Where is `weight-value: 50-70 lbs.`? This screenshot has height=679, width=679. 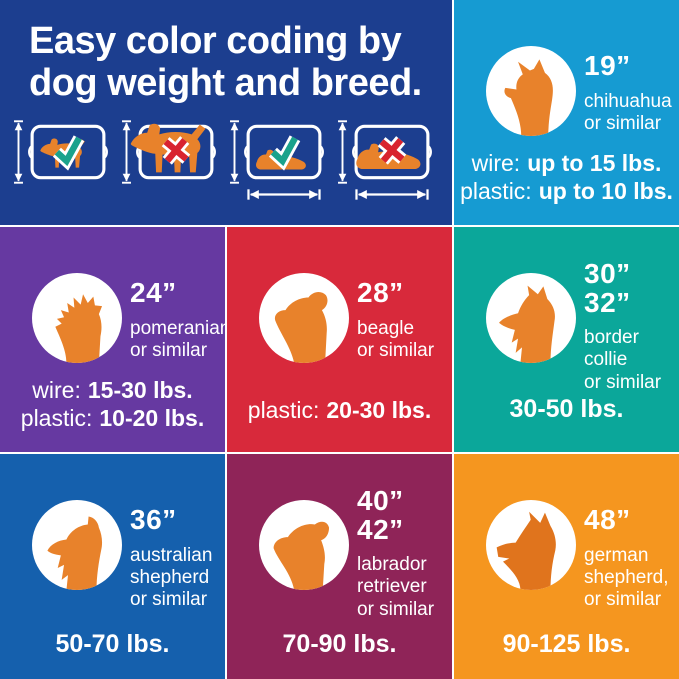 weight-value: 50-70 lbs. is located at coordinates (112, 643).